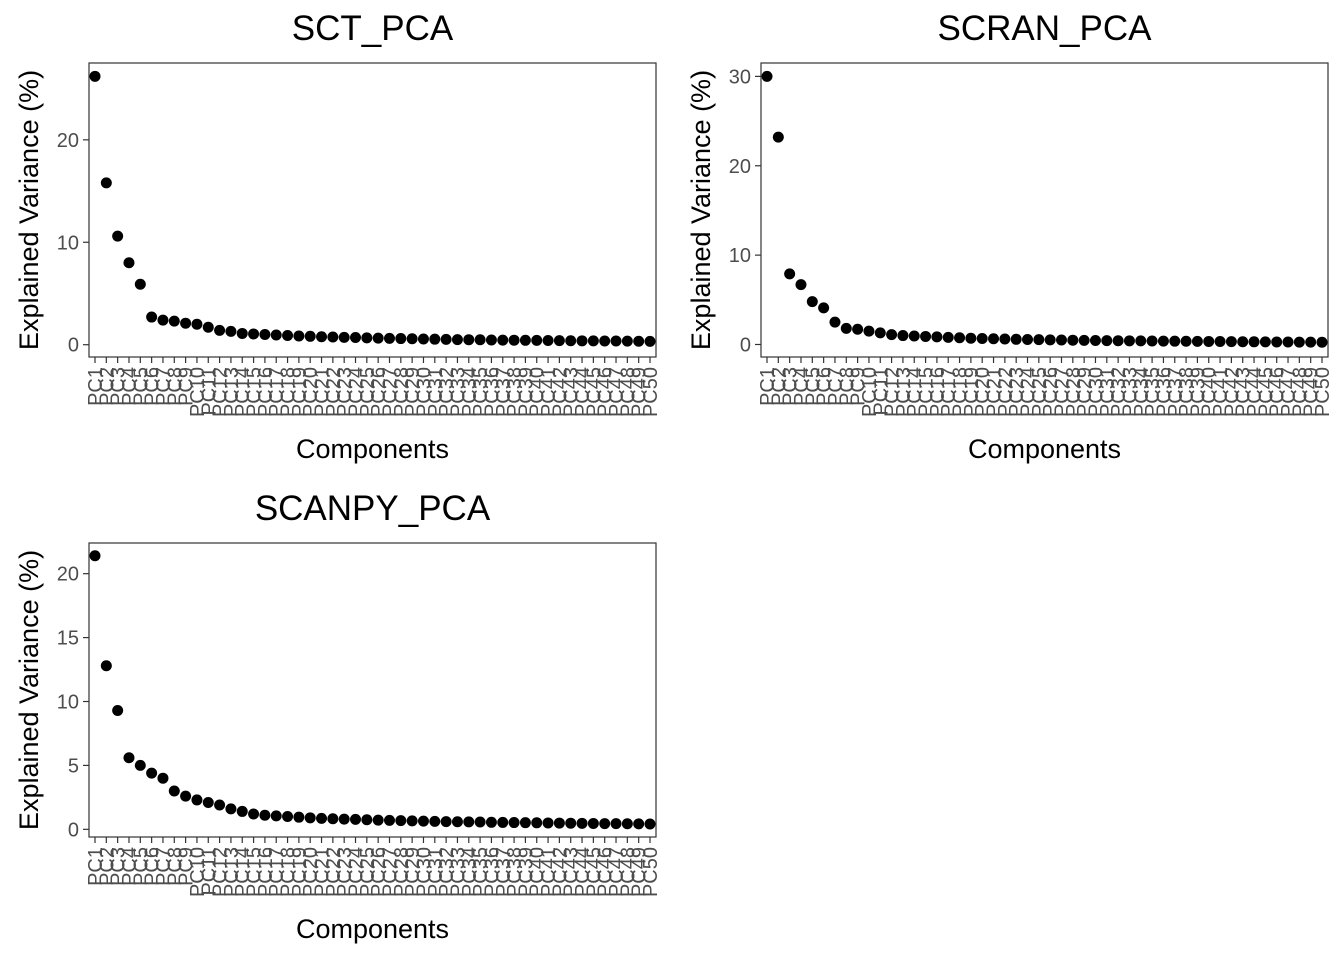 The width and height of the screenshot is (1344, 960). Describe the element at coordinates (68, 243) in the screenshot. I see `y-tick-label: 10` at that location.